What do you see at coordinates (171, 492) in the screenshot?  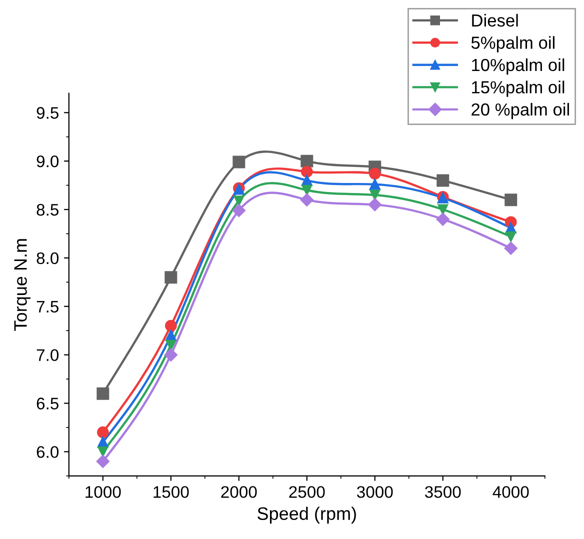 I see `x-tick-label: 1500` at bounding box center [171, 492].